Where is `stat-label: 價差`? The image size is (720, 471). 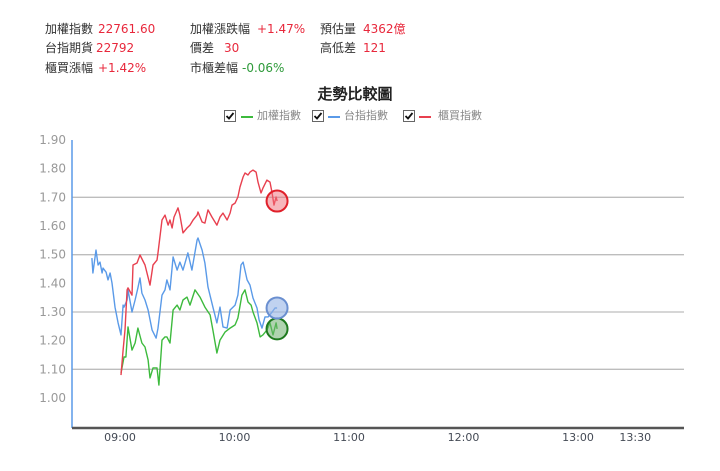 stat-label: 價差 is located at coordinates (202, 48).